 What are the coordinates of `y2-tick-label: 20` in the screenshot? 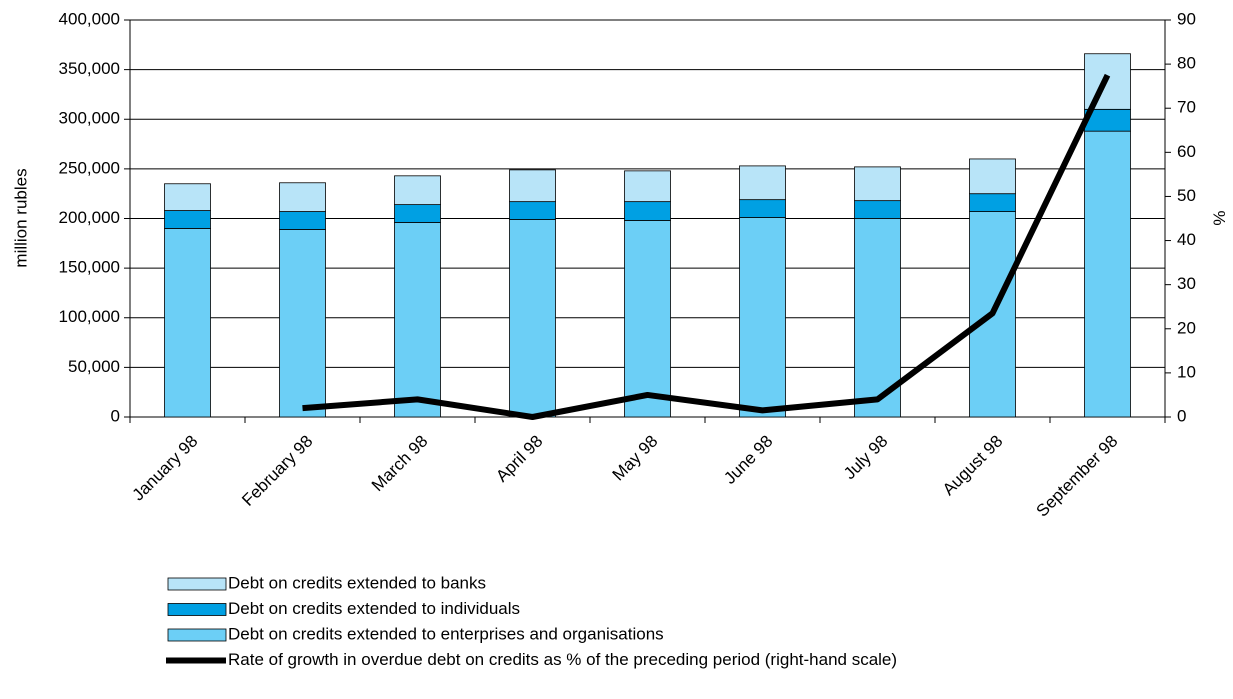 It's located at (1186, 327).